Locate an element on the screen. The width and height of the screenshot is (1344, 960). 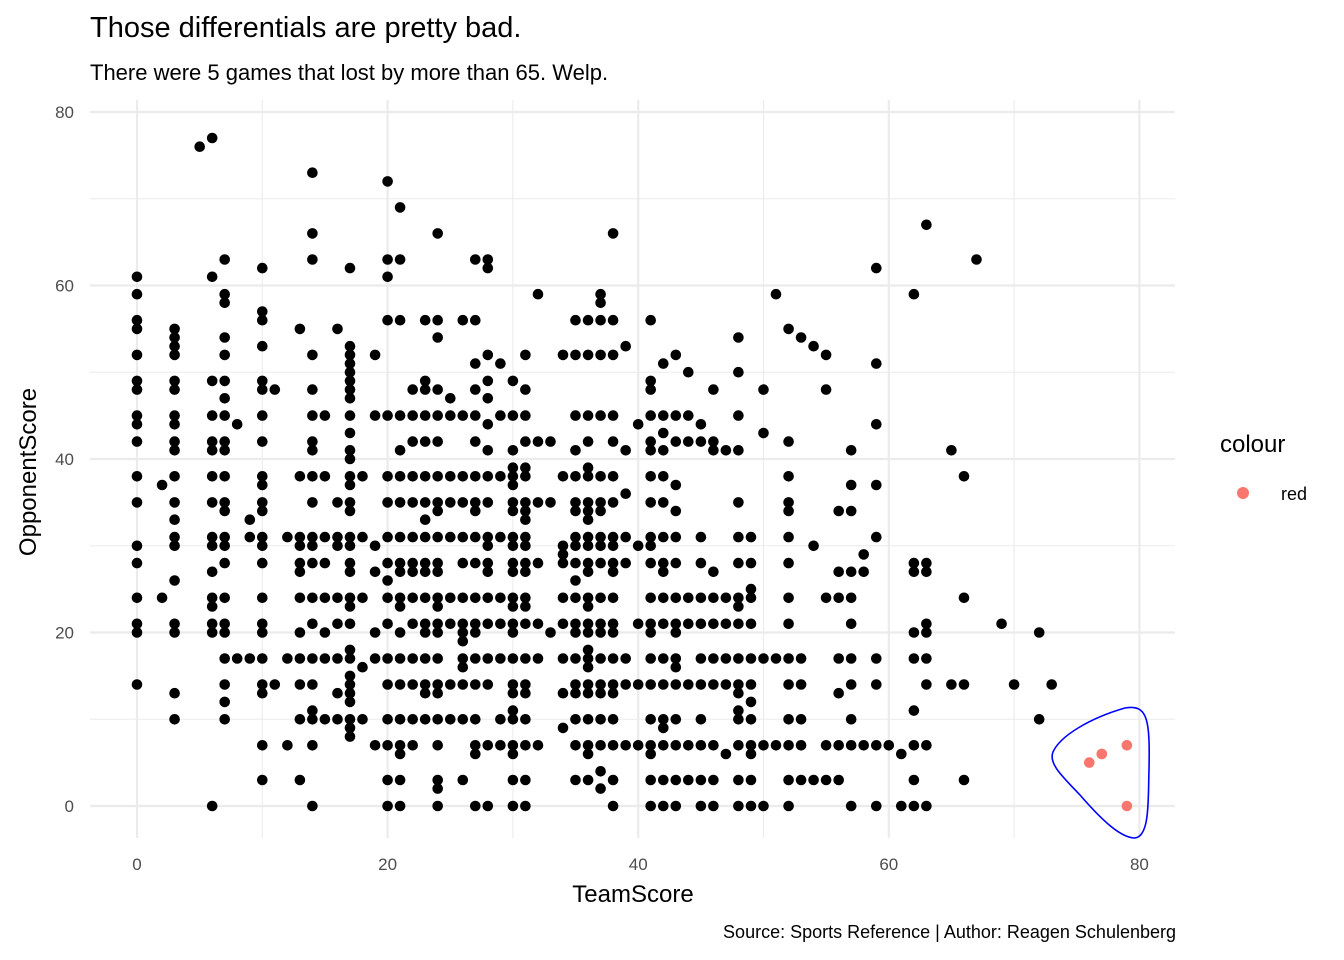
y-tick-label: 0 is located at coordinates (69, 806).